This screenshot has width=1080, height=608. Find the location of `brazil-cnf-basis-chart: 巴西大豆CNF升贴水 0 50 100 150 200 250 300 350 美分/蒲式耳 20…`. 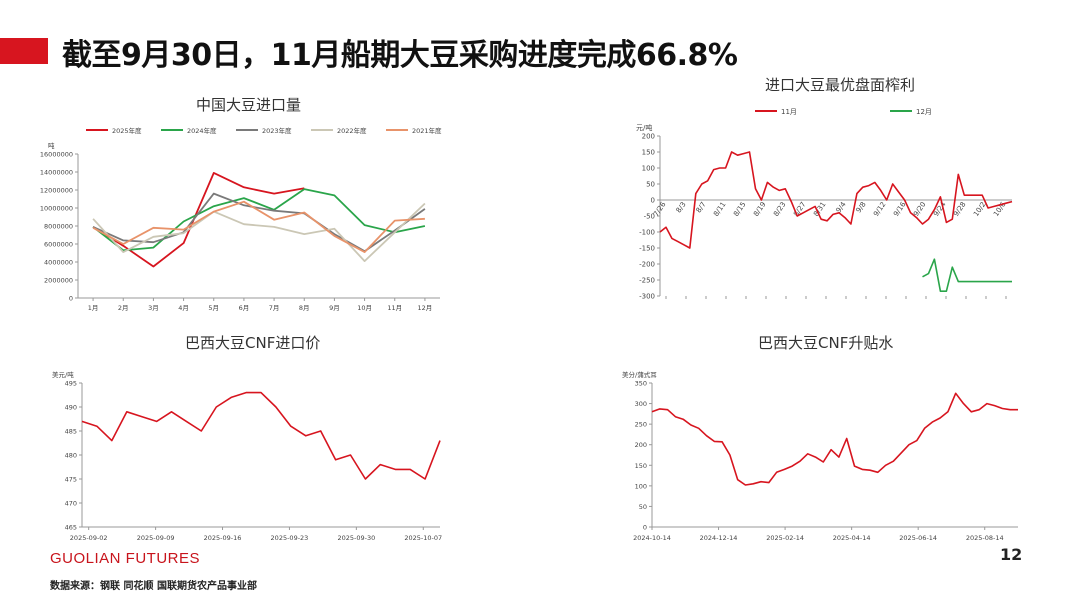

brazil-cnf-basis-chart: 巴西大豆CNF升贴水 0 50 100 150 200 250 300 350 美分/蒲式耳 20… is located at coordinates (820, 440).